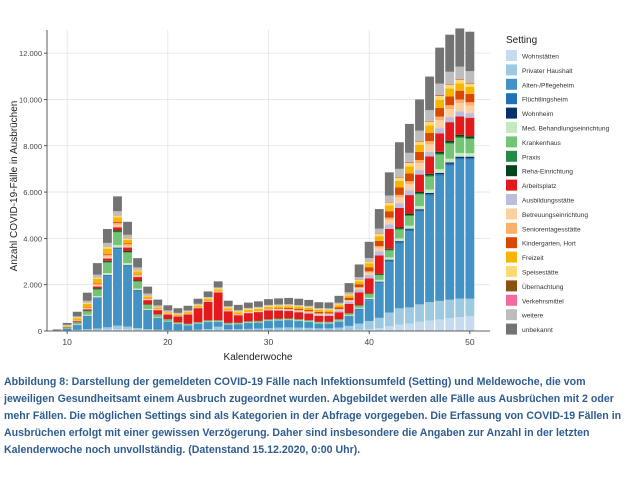  Describe the element at coordinates (548, 85) in the screenshot. I see `legend-label: Alten-/Pflegeheim` at that location.